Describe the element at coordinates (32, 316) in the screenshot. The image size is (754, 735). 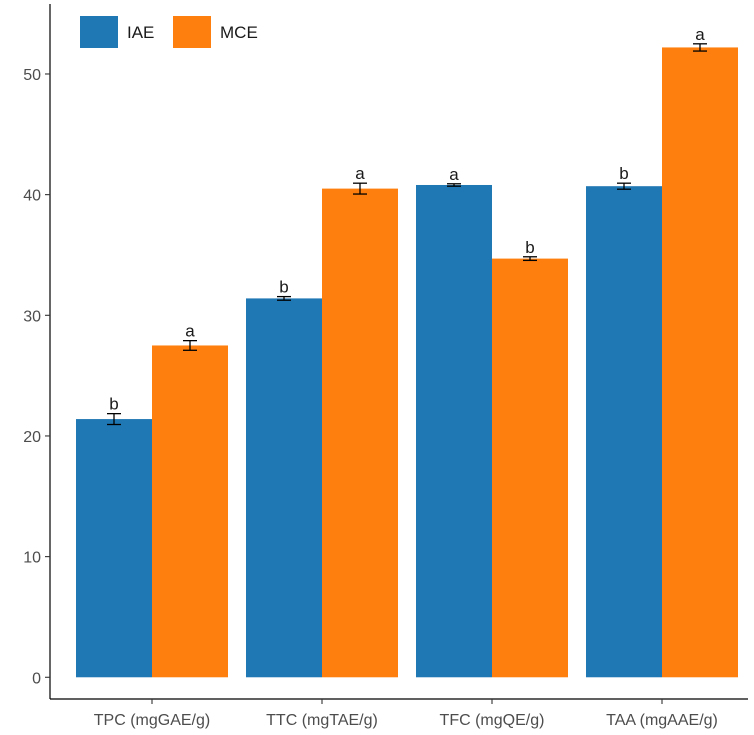
I see `y-tick-label: 30` at that location.